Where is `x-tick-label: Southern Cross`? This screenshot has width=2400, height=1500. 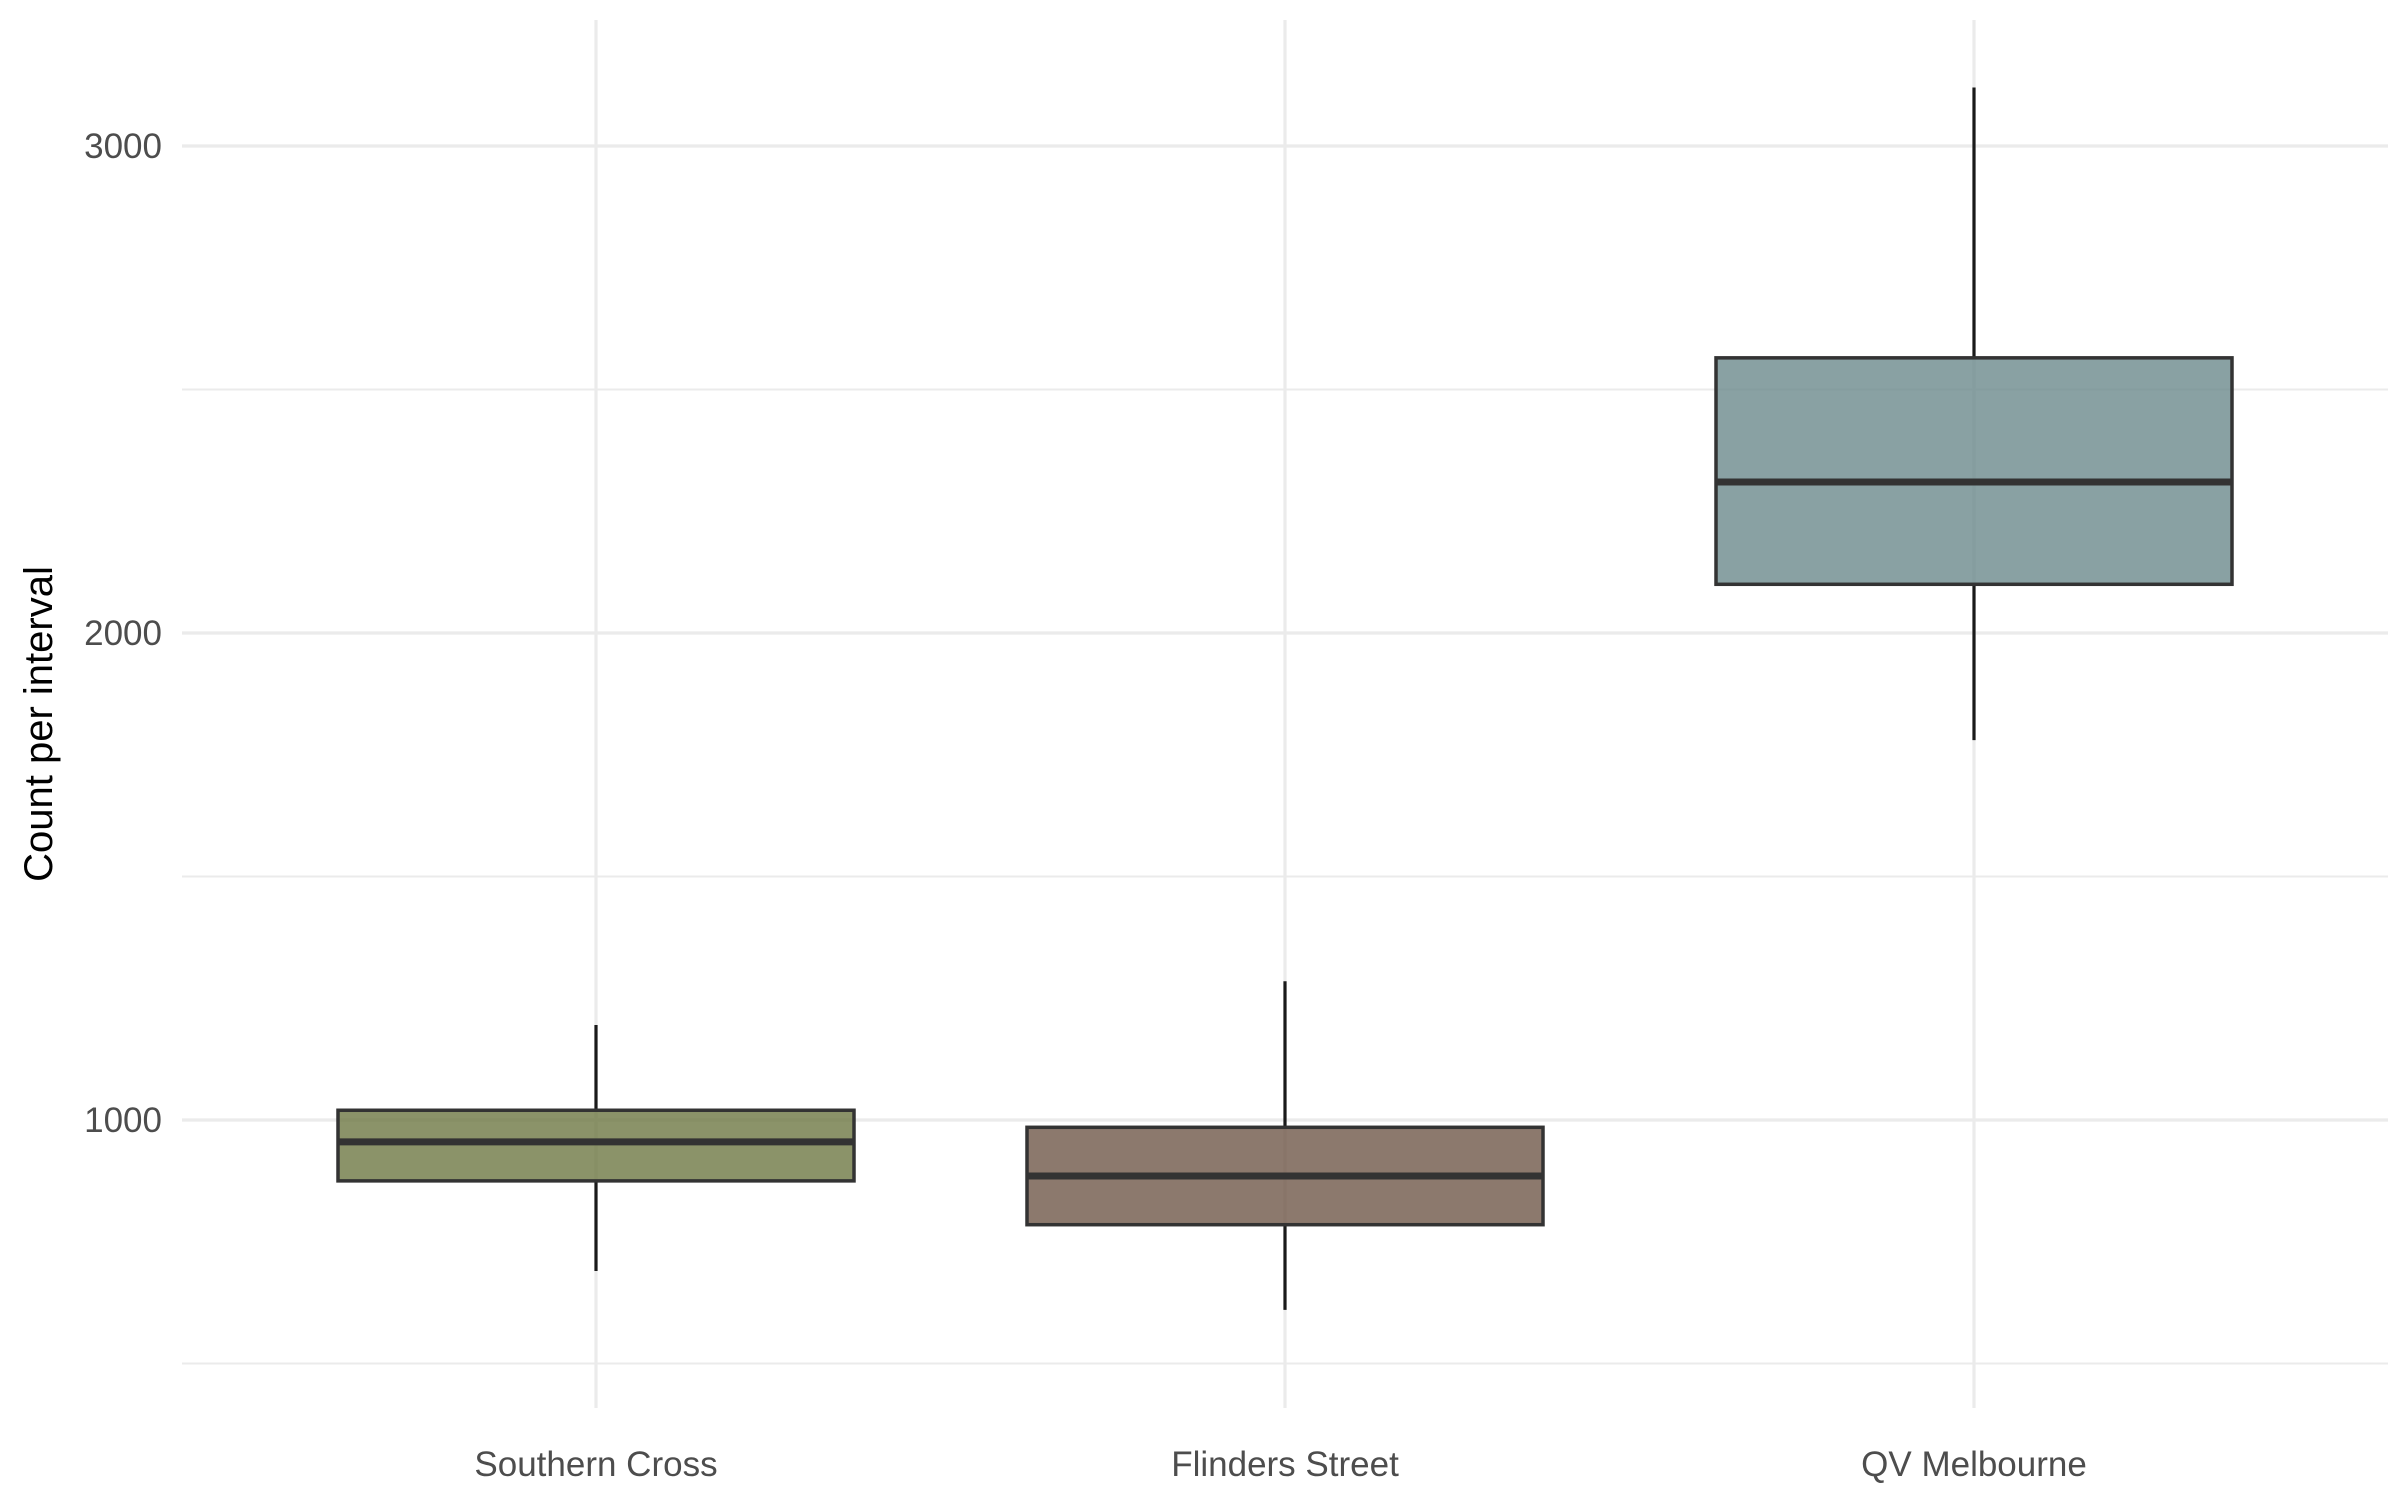 x-tick-label: Southern Cross is located at coordinates (595, 1464).